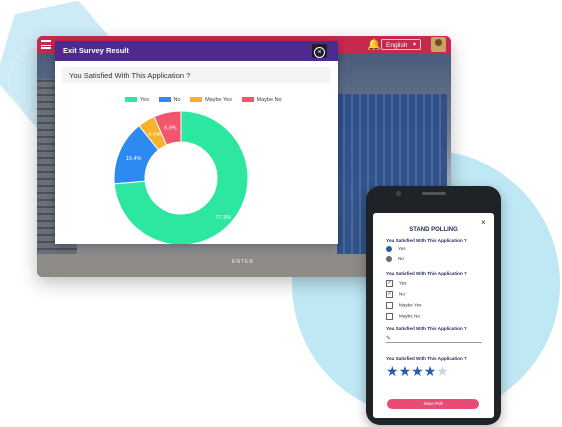  I want to click on checkbox-option-maybe-no: Maybe No, so click(403, 316).